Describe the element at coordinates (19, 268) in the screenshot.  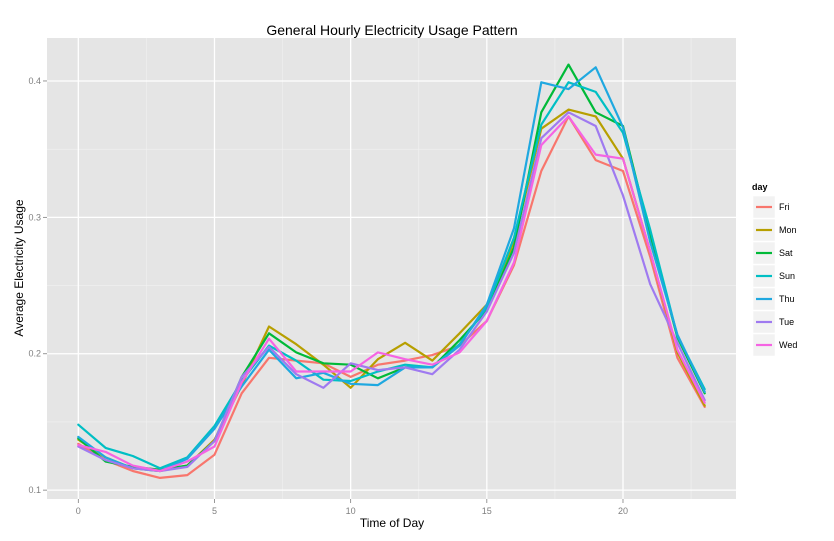
I see `y-axis-label: Average Electricity Usage` at that location.